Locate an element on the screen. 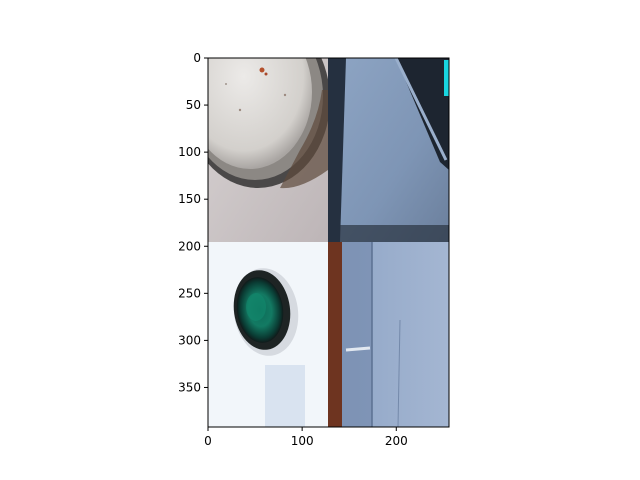 The image size is (640, 480). x-tick-label: 200 is located at coordinates (396, 441).